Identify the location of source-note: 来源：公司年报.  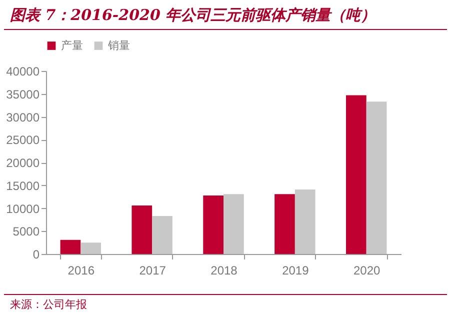
(225, 303).